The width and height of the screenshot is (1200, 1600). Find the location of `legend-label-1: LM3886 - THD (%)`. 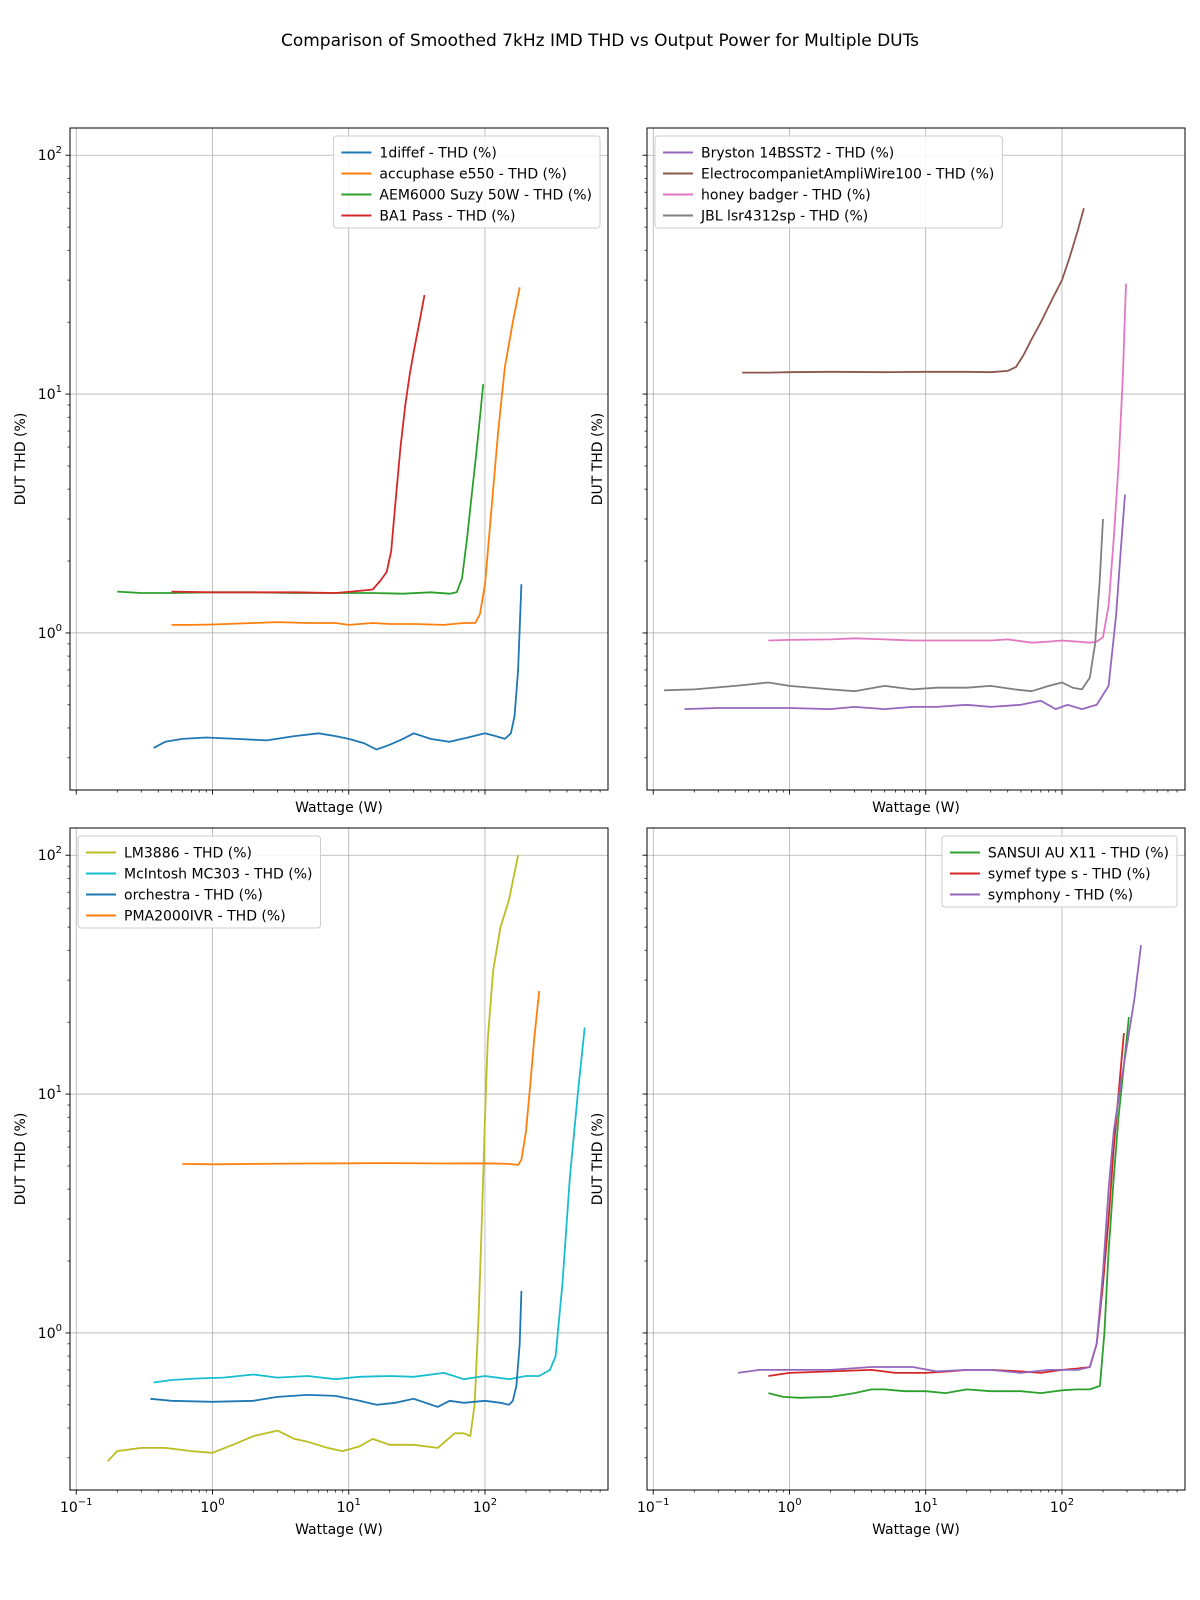

legend-label-1: LM3886 - THD (%) is located at coordinates (188, 854).